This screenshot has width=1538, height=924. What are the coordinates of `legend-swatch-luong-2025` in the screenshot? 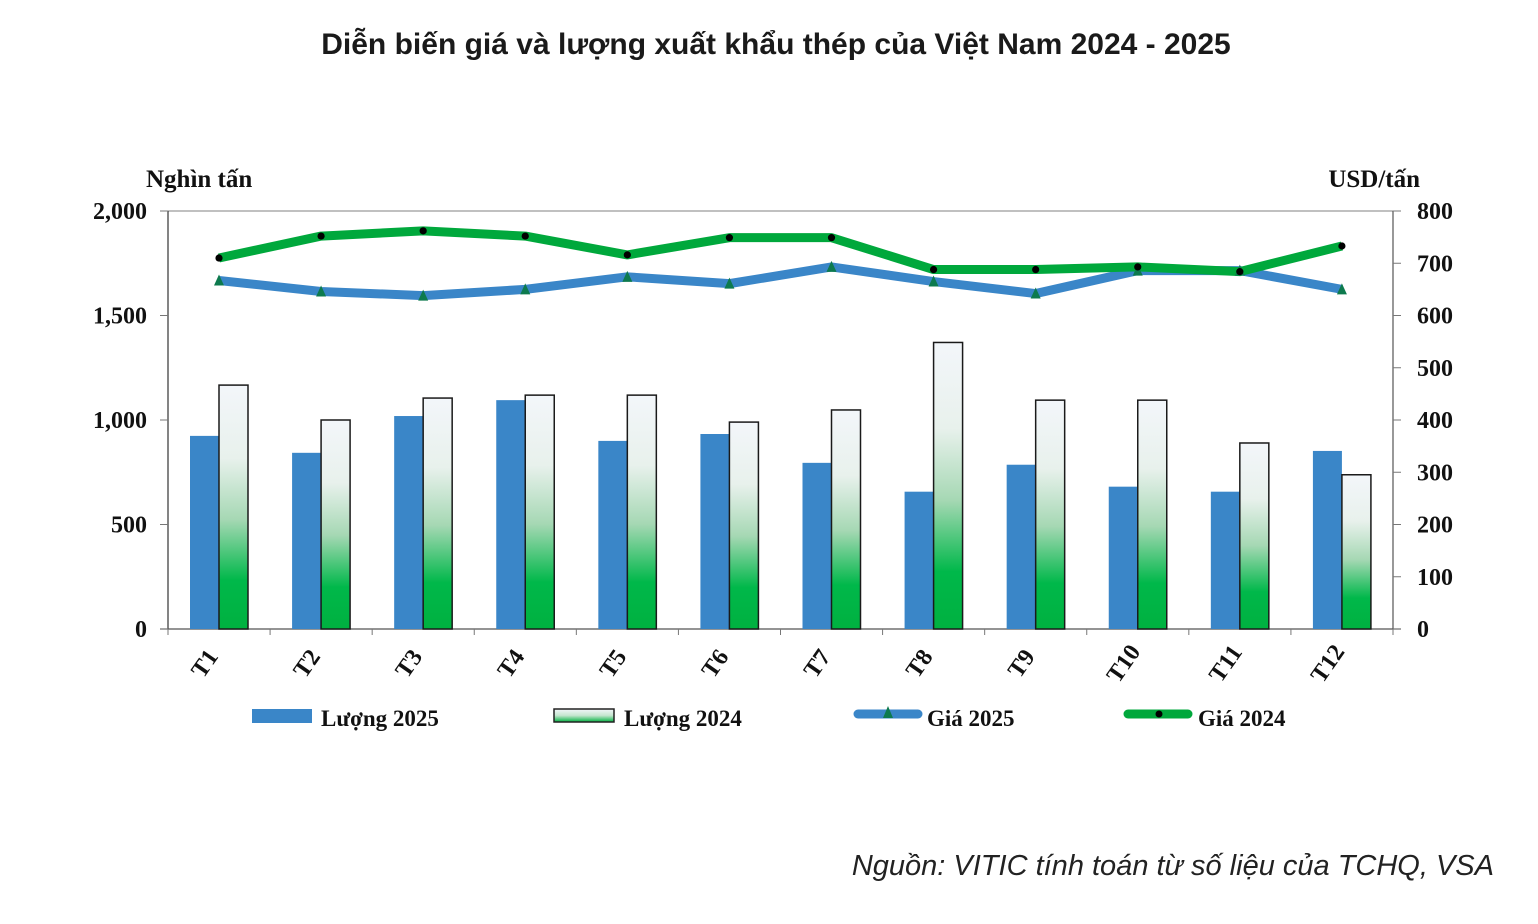 It's located at (282, 716).